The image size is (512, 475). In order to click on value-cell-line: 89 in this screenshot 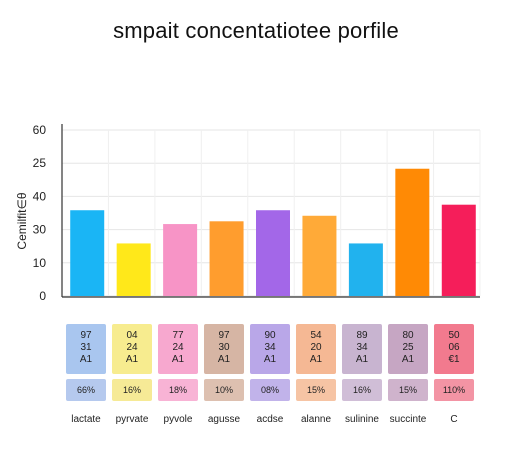, I will do `click(362, 335)`.